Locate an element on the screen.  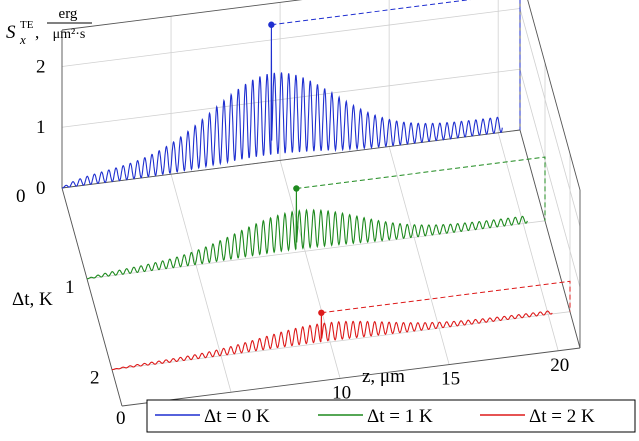
z-axis-title: z, μm is located at coordinates (383, 376).